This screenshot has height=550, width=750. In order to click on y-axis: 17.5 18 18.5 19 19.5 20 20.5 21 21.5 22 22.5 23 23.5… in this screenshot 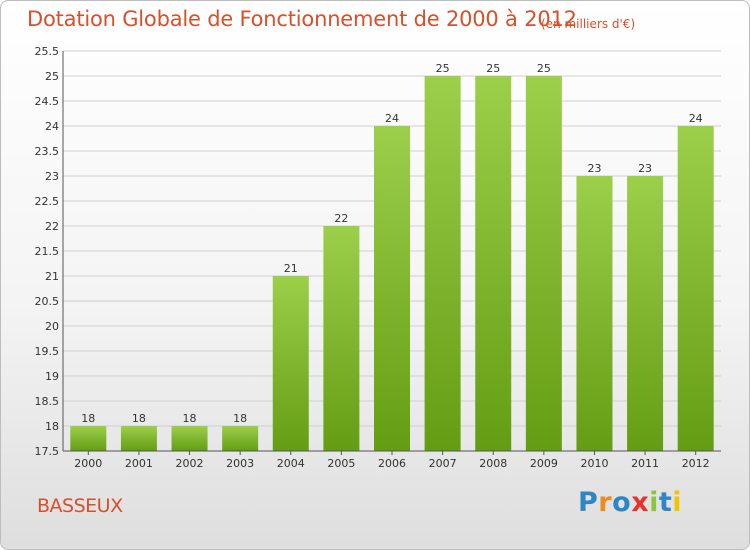, I will do `click(49, 251)`.